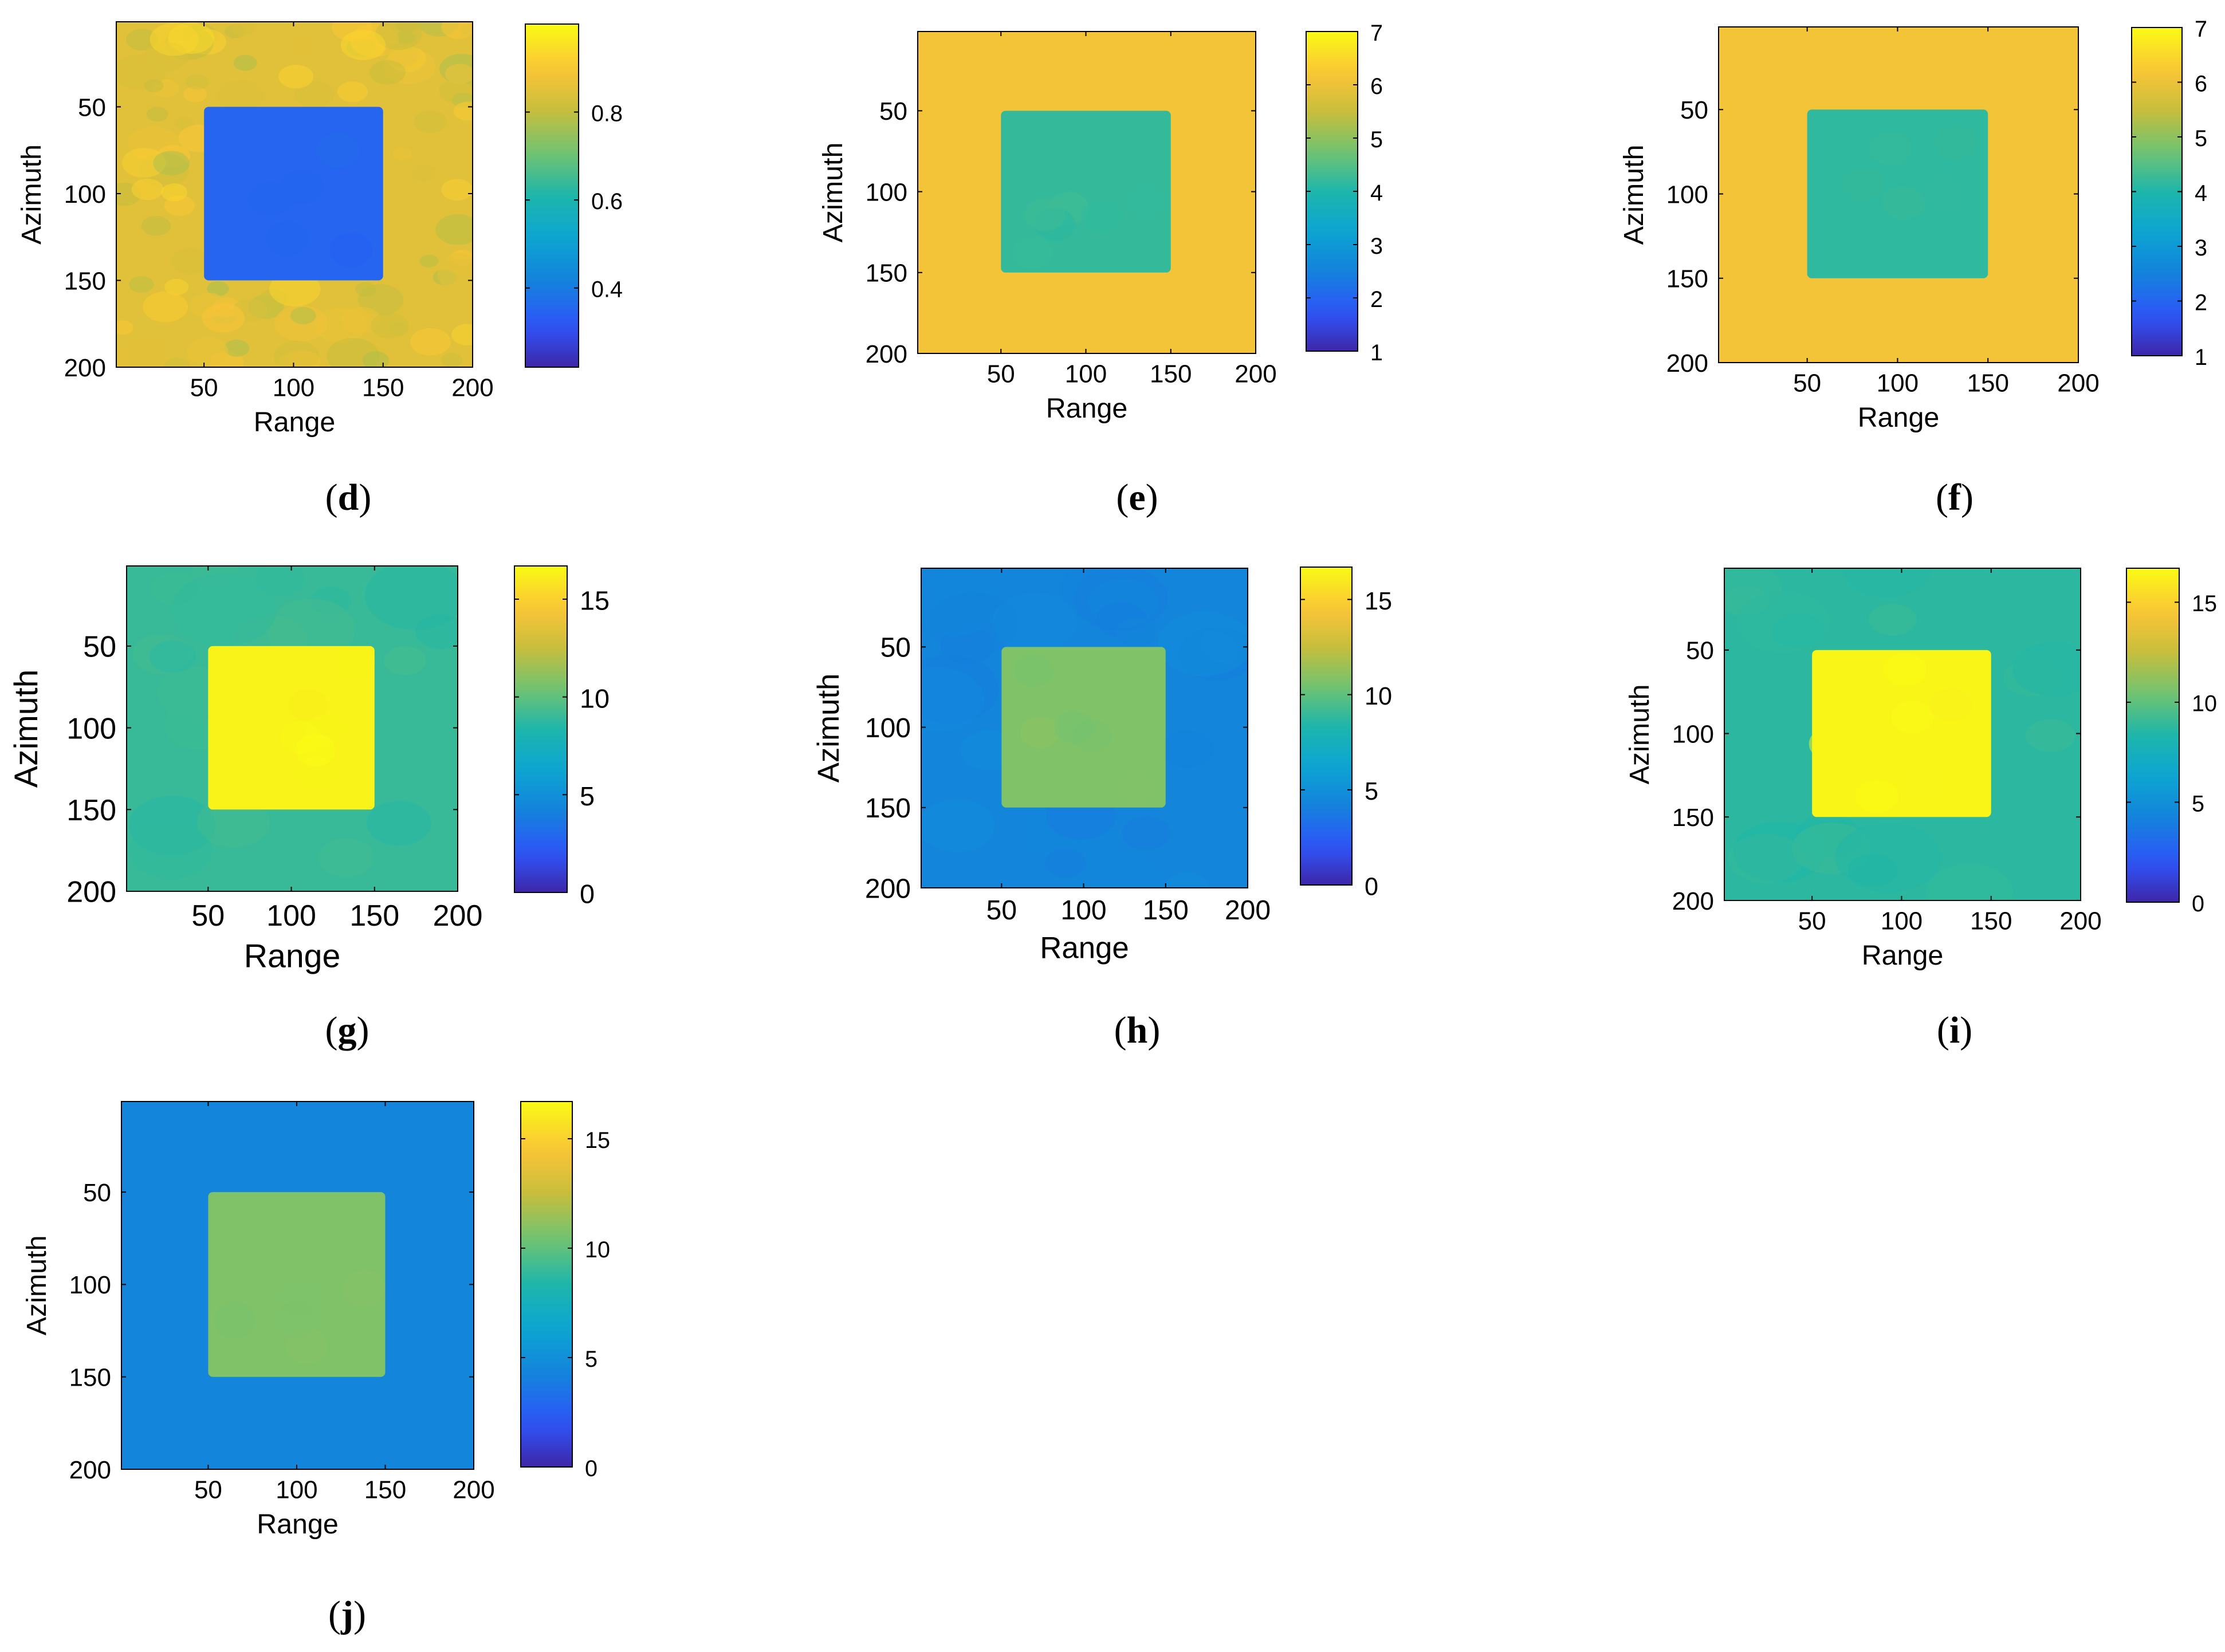  I want to click on caption-letter: j, so click(346, 1614).